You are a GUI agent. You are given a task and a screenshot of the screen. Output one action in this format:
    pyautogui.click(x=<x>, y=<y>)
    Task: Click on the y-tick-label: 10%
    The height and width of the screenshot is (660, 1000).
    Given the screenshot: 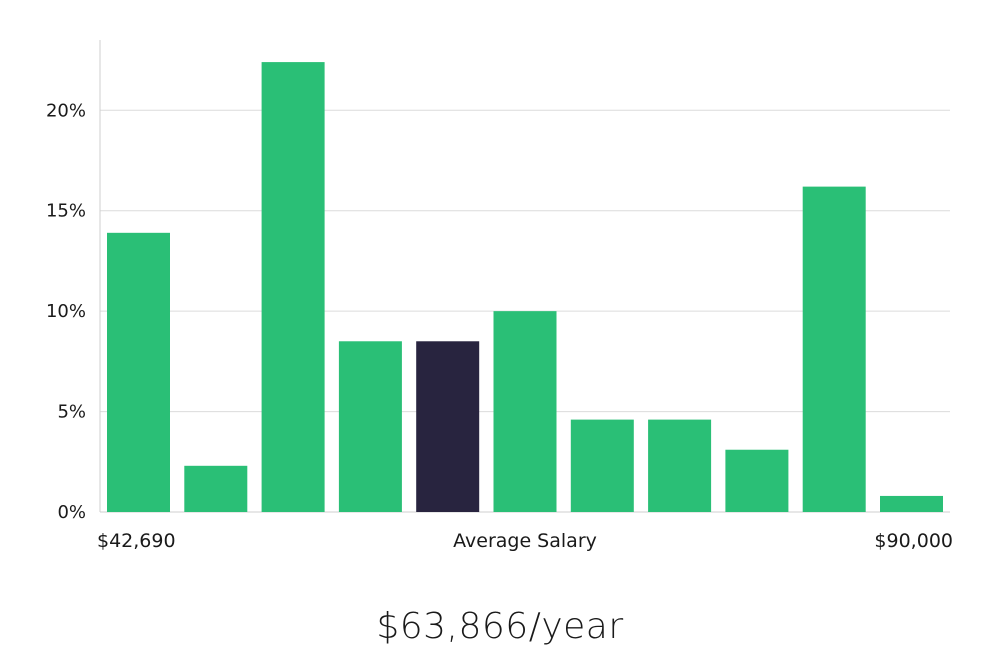 What is the action you would take?
    pyautogui.click(x=66, y=311)
    